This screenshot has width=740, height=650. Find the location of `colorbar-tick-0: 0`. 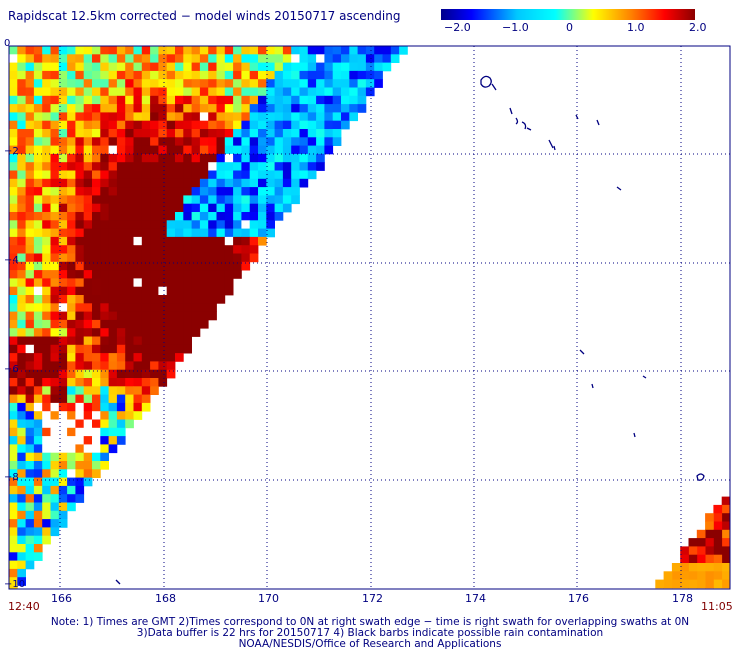

colorbar-tick-0: 0 is located at coordinates (569, 27).